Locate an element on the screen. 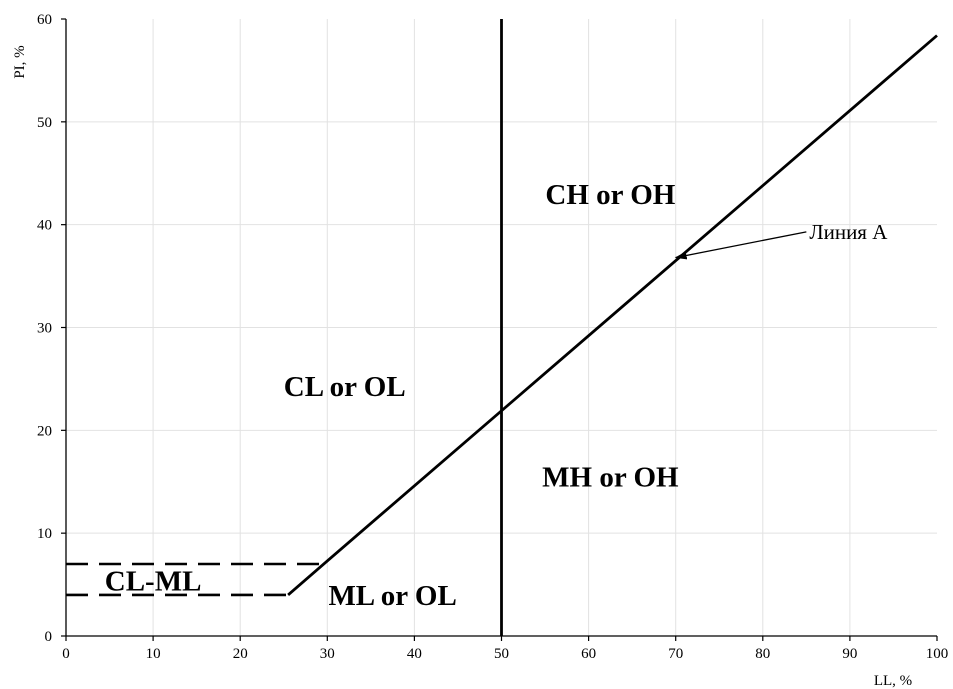  annotation-arrow is located at coordinates (740, 245).